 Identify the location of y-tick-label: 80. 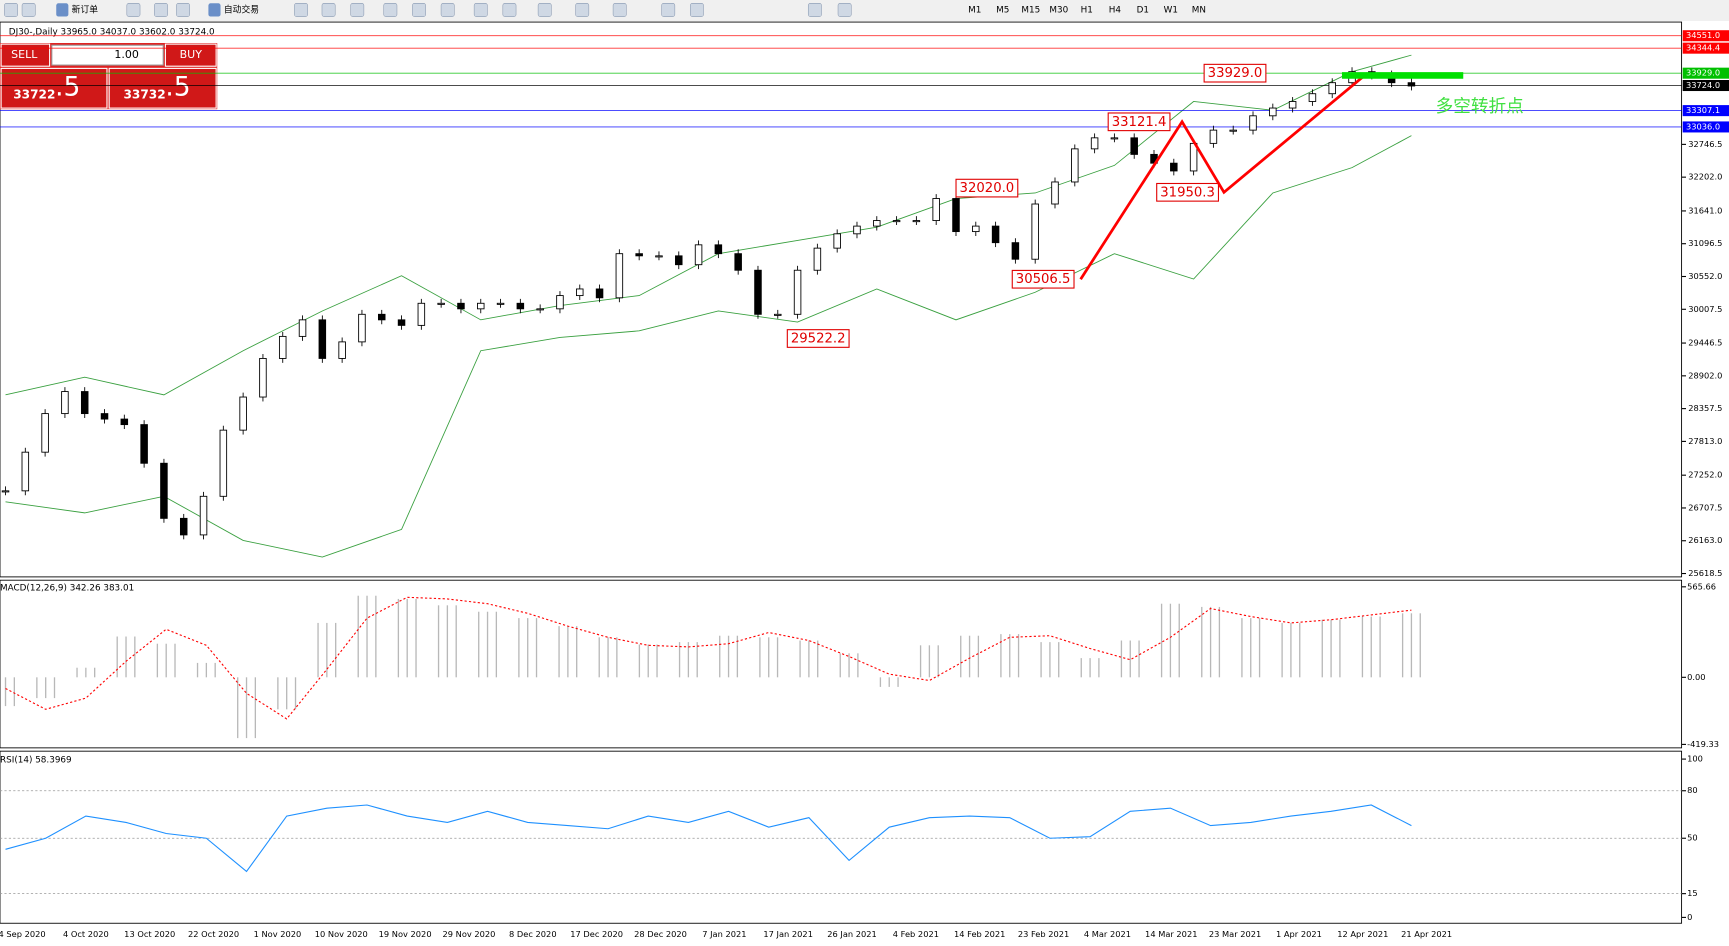
(1692, 790).